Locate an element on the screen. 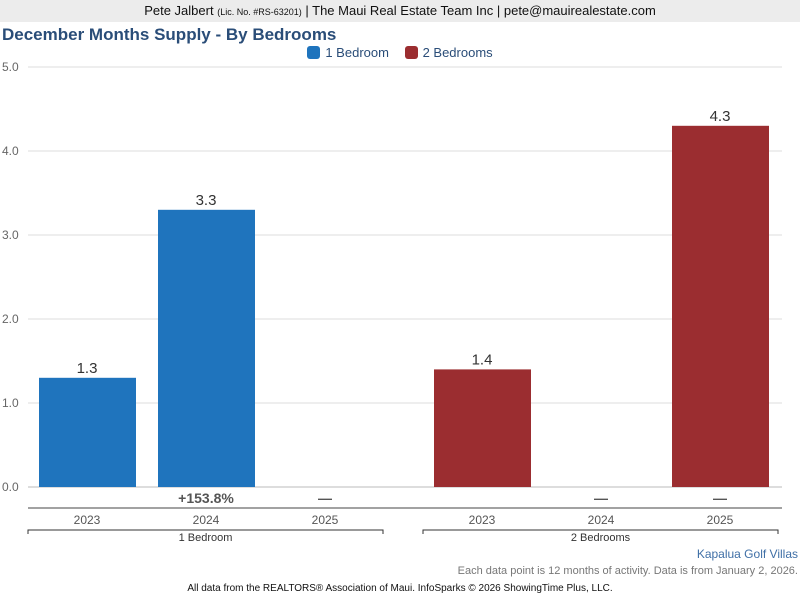  group-label: 2 Bedrooms is located at coordinates (601, 538).